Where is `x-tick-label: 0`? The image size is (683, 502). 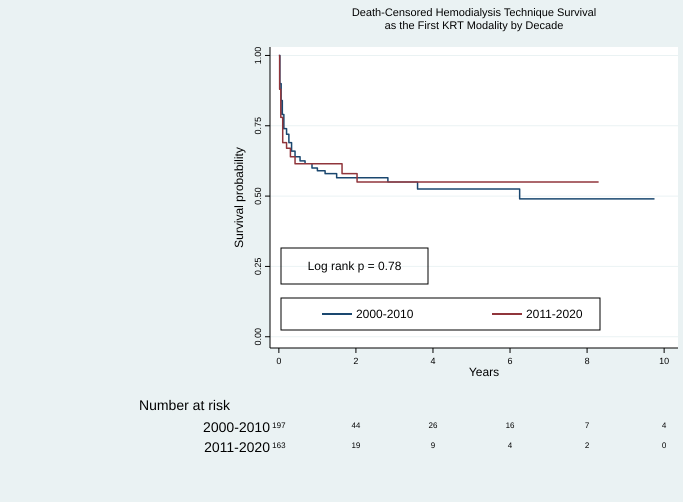 x-tick-label: 0 is located at coordinates (279, 361).